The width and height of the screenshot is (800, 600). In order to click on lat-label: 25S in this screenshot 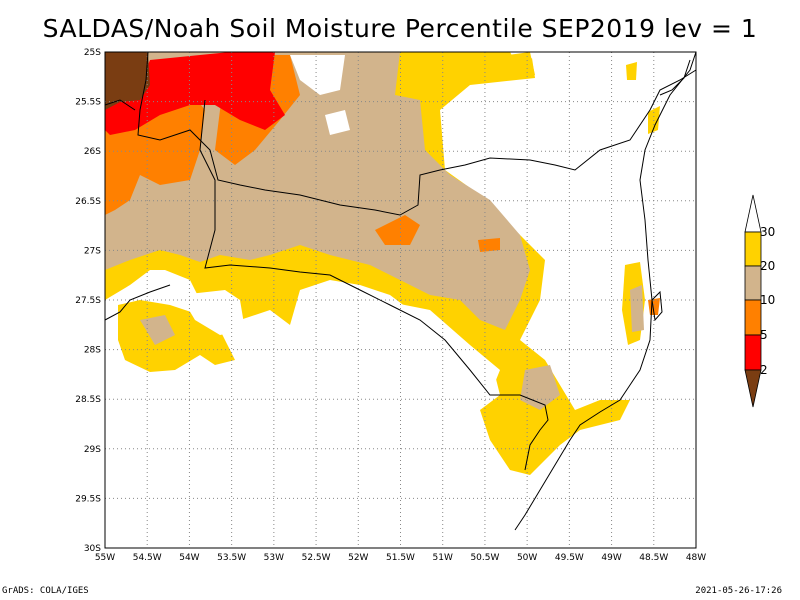, I will do `click(92, 53)`.